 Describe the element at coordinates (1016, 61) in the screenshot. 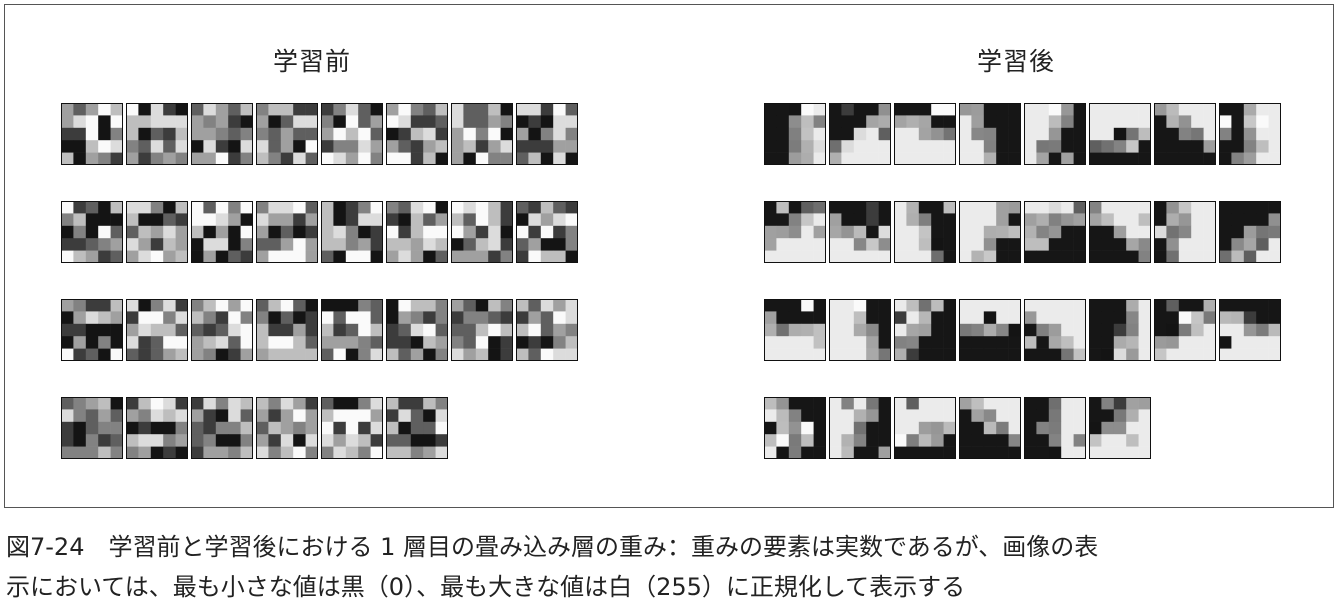

I see `panel-title-after: 学習後` at that location.